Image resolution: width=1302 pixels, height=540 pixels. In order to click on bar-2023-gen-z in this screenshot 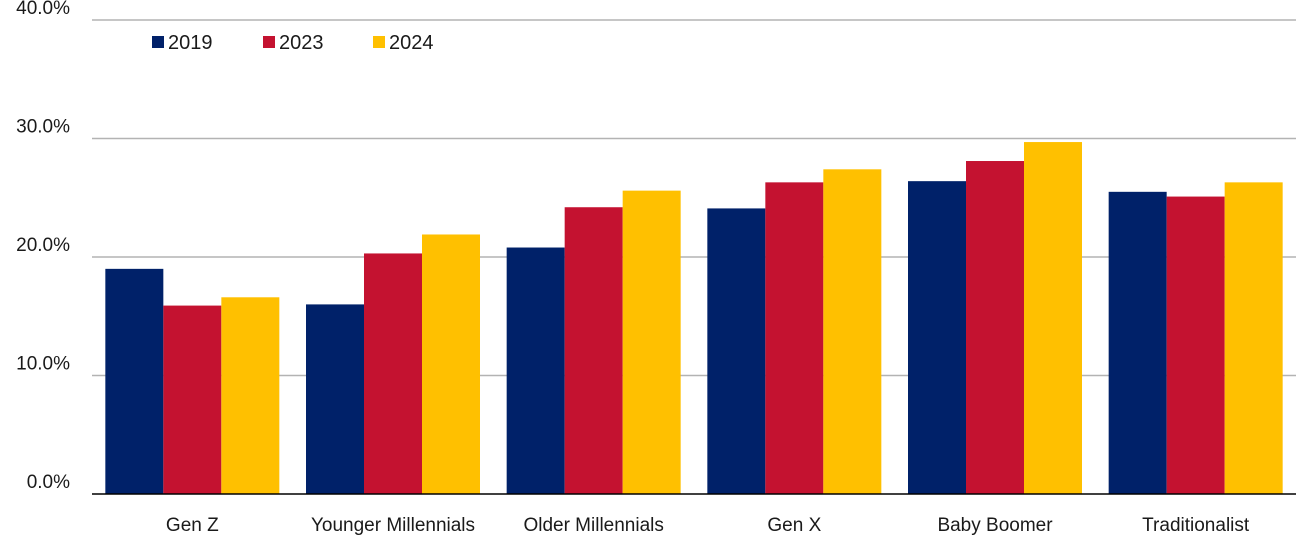, I will do `click(192, 399)`.